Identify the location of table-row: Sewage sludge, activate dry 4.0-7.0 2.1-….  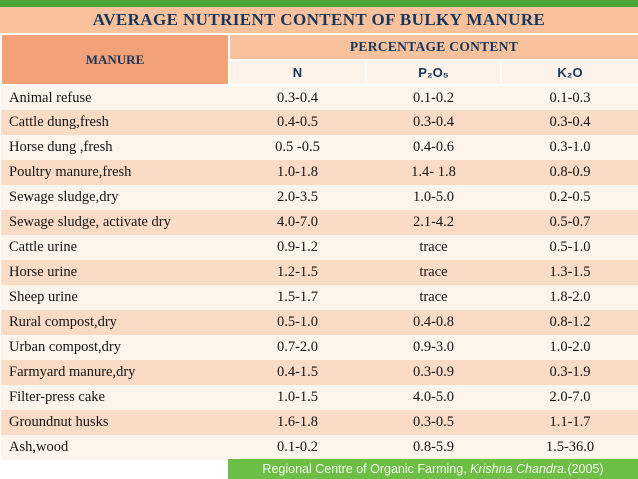
(319, 222).